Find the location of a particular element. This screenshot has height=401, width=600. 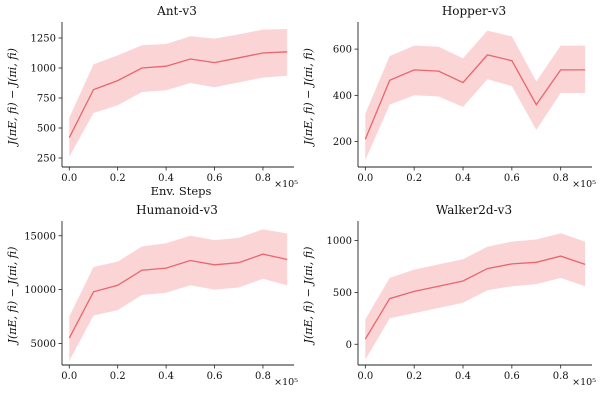

y-tick-label: 10000 is located at coordinates (40, 290).